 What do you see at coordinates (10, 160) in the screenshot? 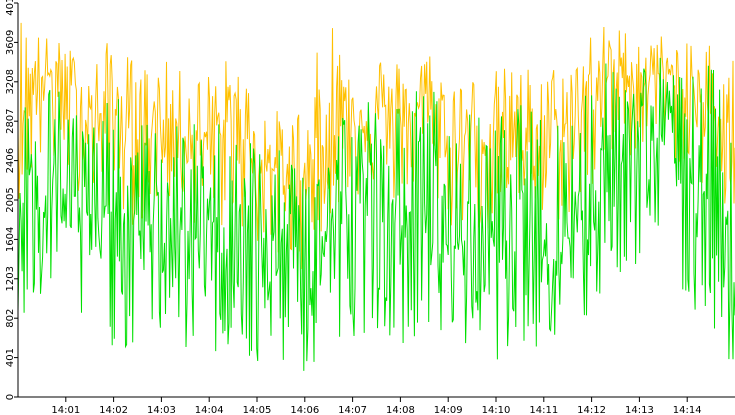
I see `y-tick-label: 2406` at bounding box center [10, 160].